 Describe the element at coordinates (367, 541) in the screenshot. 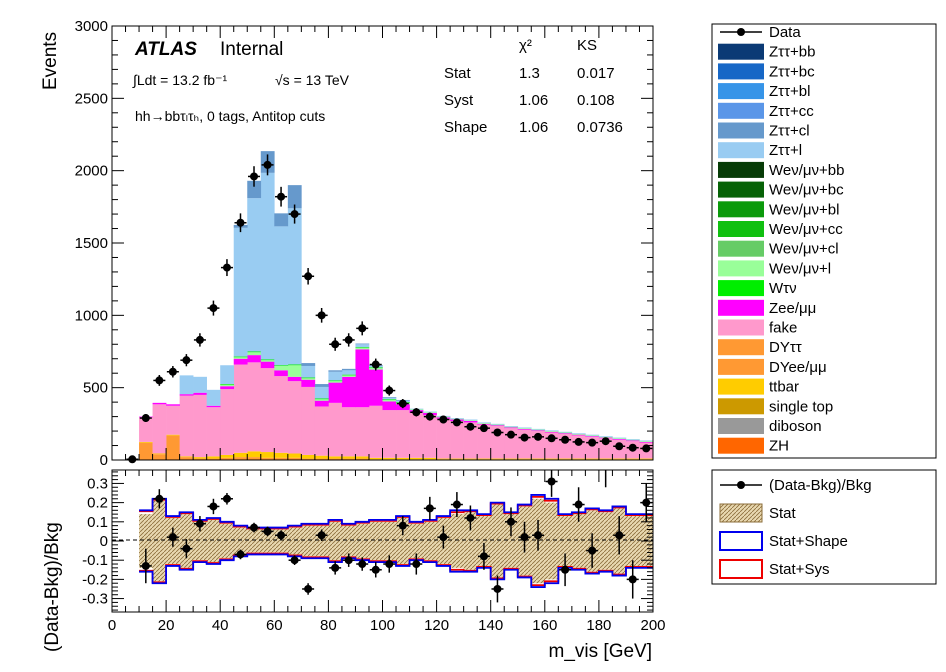

I see `ratio-y-axis: -0.3 -0.2 -0.1 0 0.1 0.2 0.3` at that location.